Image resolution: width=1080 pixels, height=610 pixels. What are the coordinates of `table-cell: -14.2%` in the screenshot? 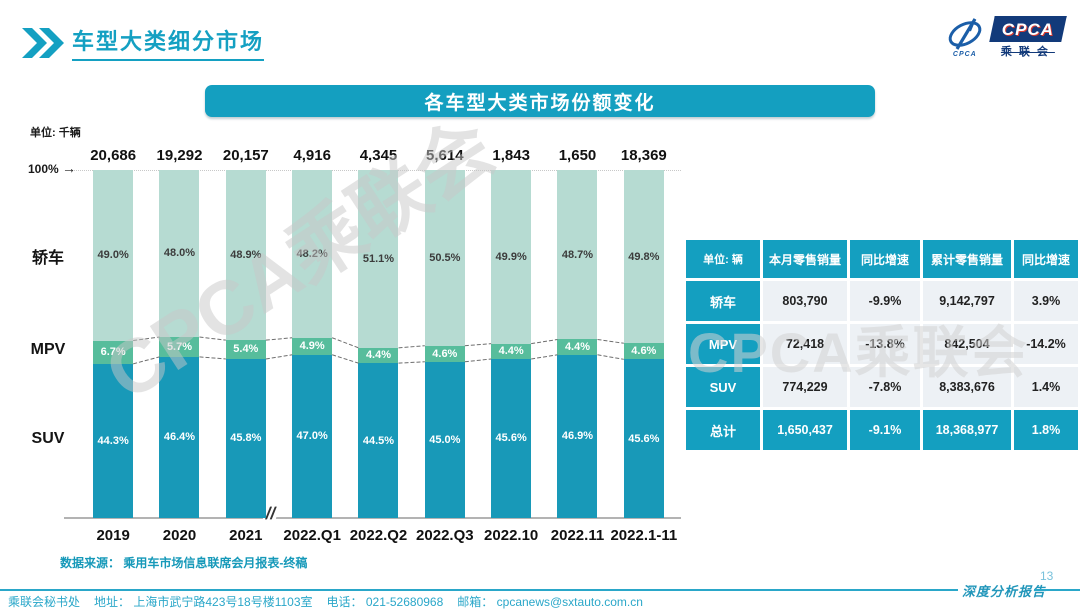 It's located at (1046, 344).